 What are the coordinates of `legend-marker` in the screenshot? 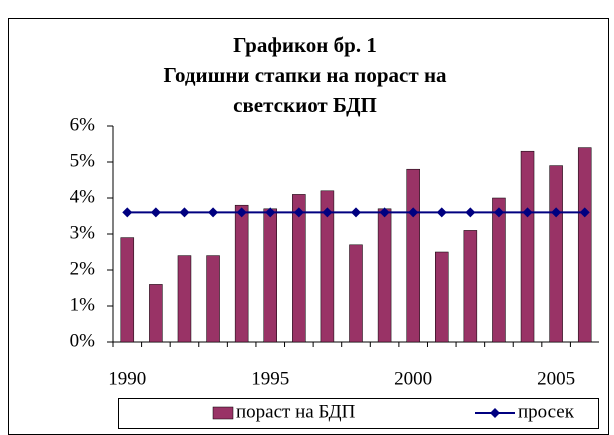 It's located at (495, 413).